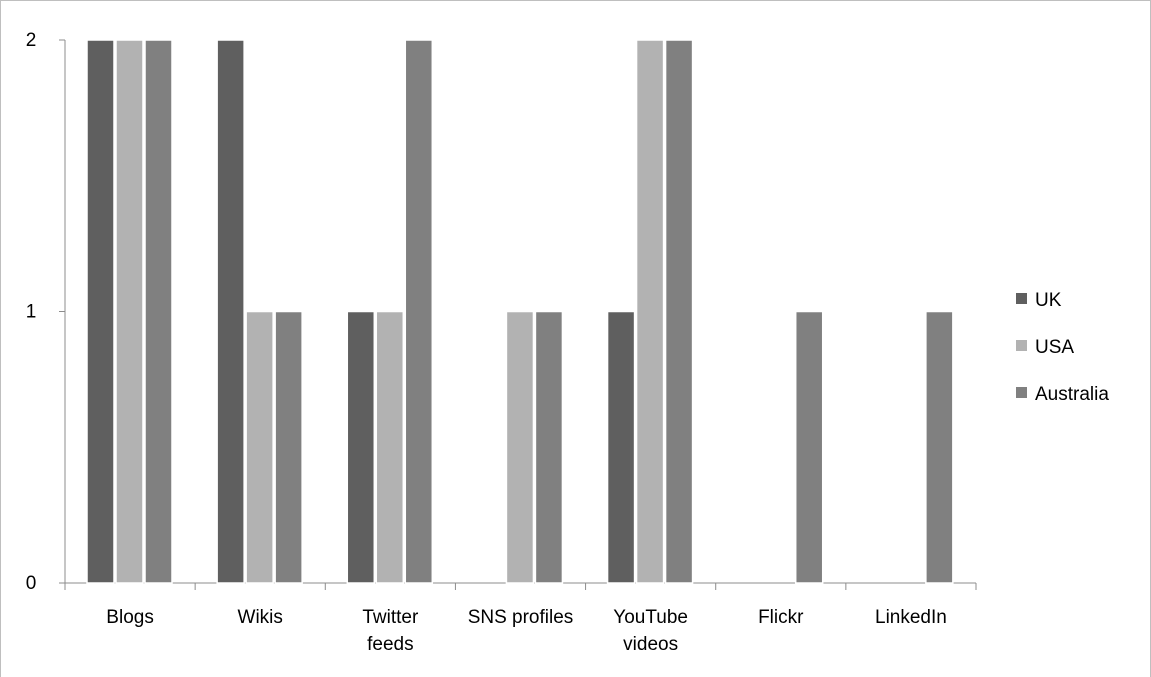 This screenshot has width=1151, height=677. Describe the element at coordinates (781, 617) in the screenshot. I see `x-category-label: Flickr` at that location.